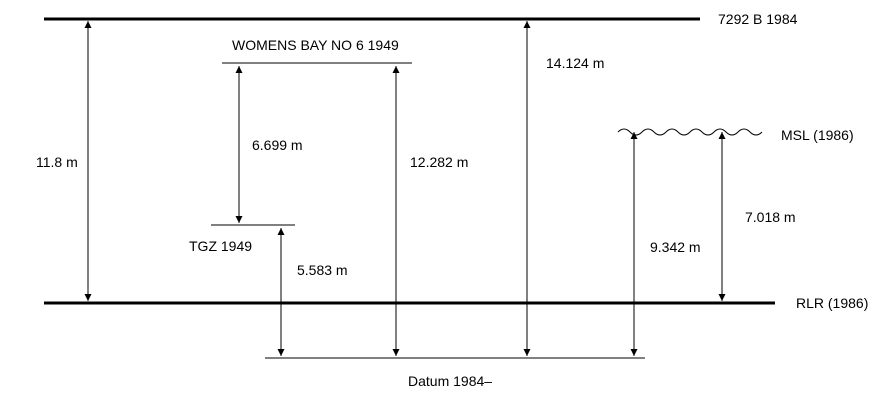 The image size is (875, 400). I want to click on datum-label: Datum 1984–, so click(450, 381).